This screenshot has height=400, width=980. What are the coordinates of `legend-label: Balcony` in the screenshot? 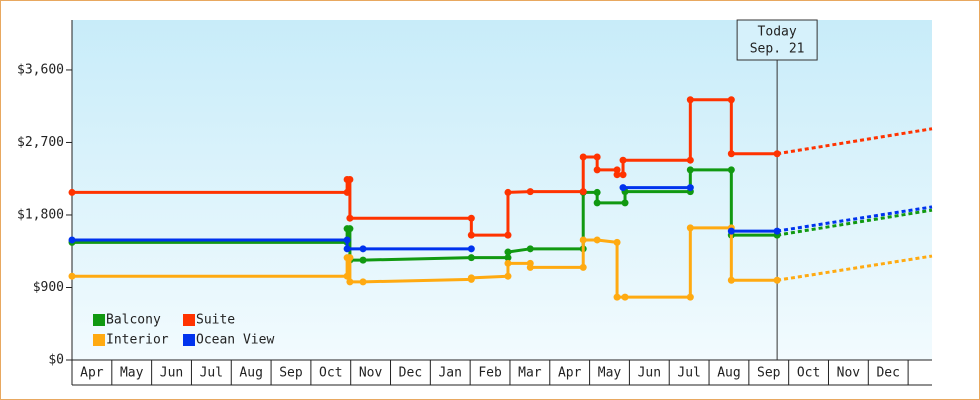 It's located at (133, 320).